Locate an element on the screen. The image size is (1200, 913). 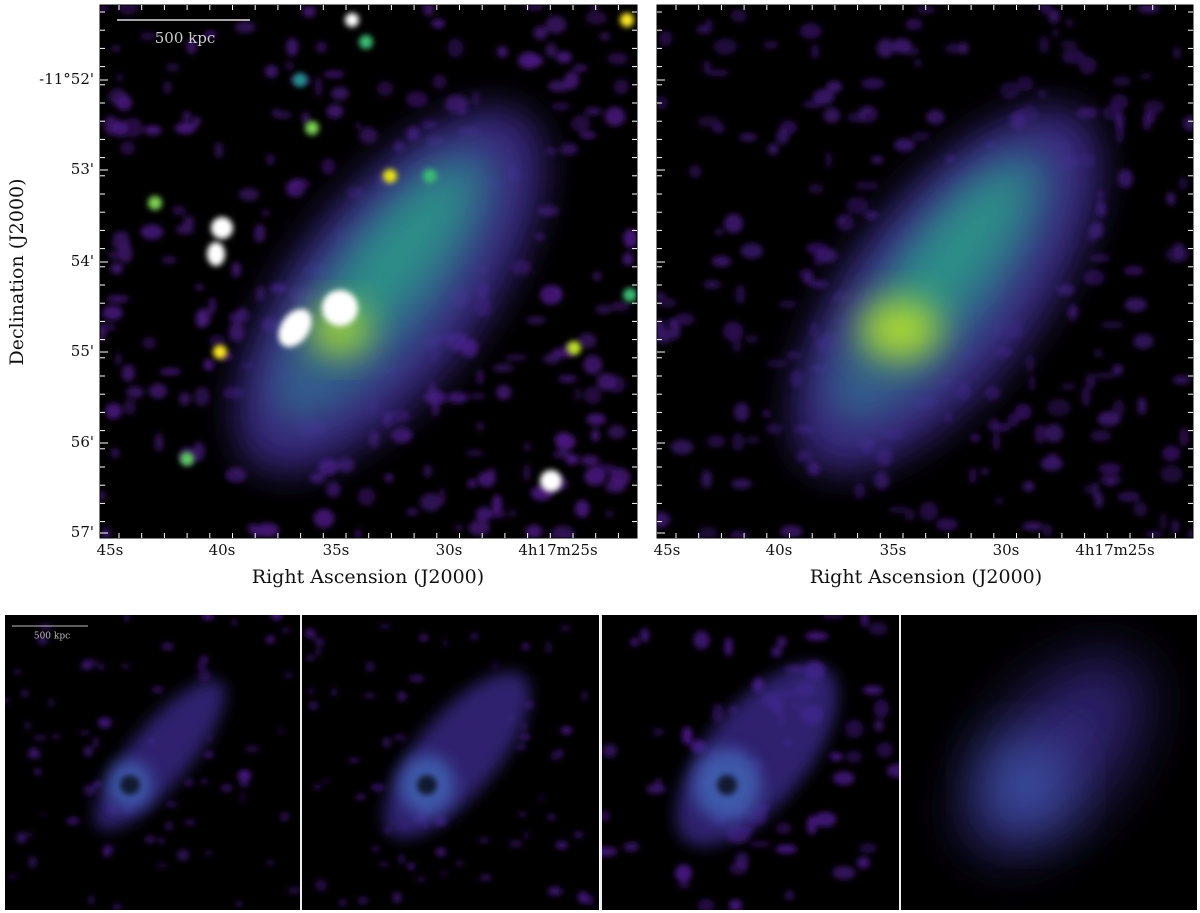
y-tick-label: 54' is located at coordinates (82, 261).